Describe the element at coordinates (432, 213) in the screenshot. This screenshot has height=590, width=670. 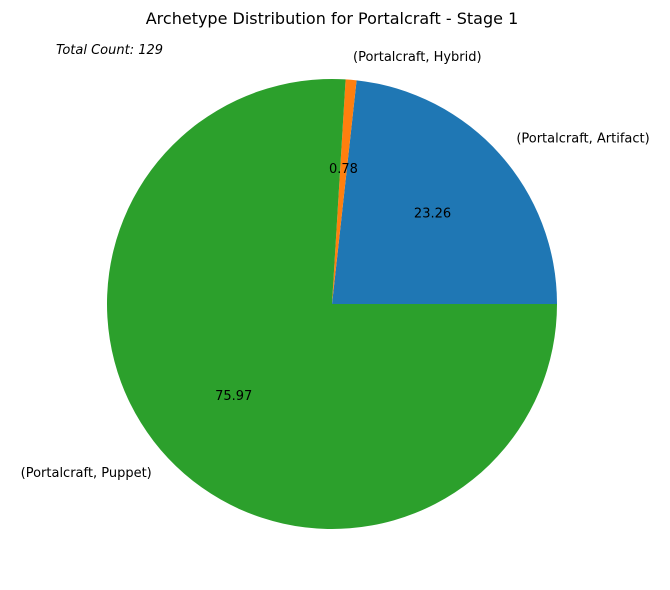
I see `slice-pct-label-0: 23.26` at that location.